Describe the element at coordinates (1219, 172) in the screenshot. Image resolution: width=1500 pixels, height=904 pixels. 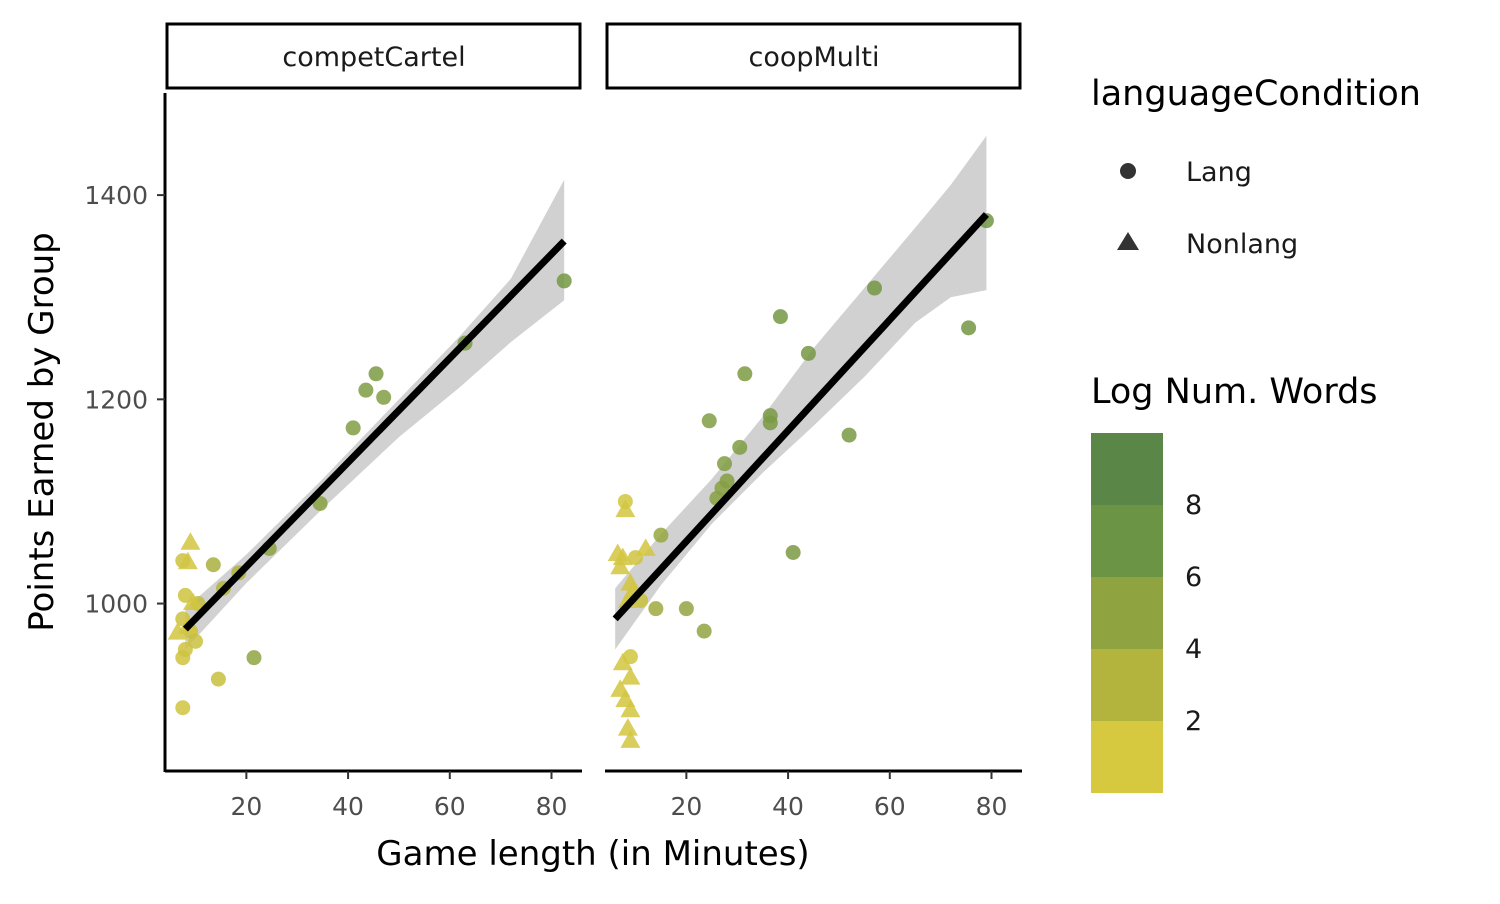
I see `legend-label-lang: Lang` at that location.